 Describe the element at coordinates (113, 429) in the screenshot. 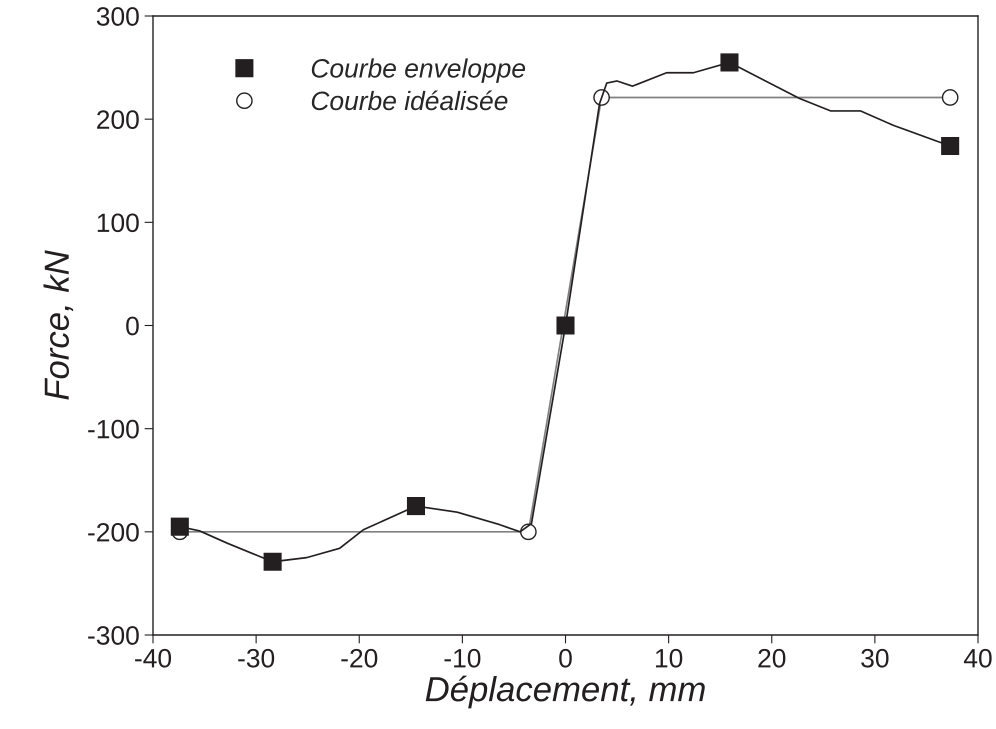

I see `y-tick-label: -100` at that location.